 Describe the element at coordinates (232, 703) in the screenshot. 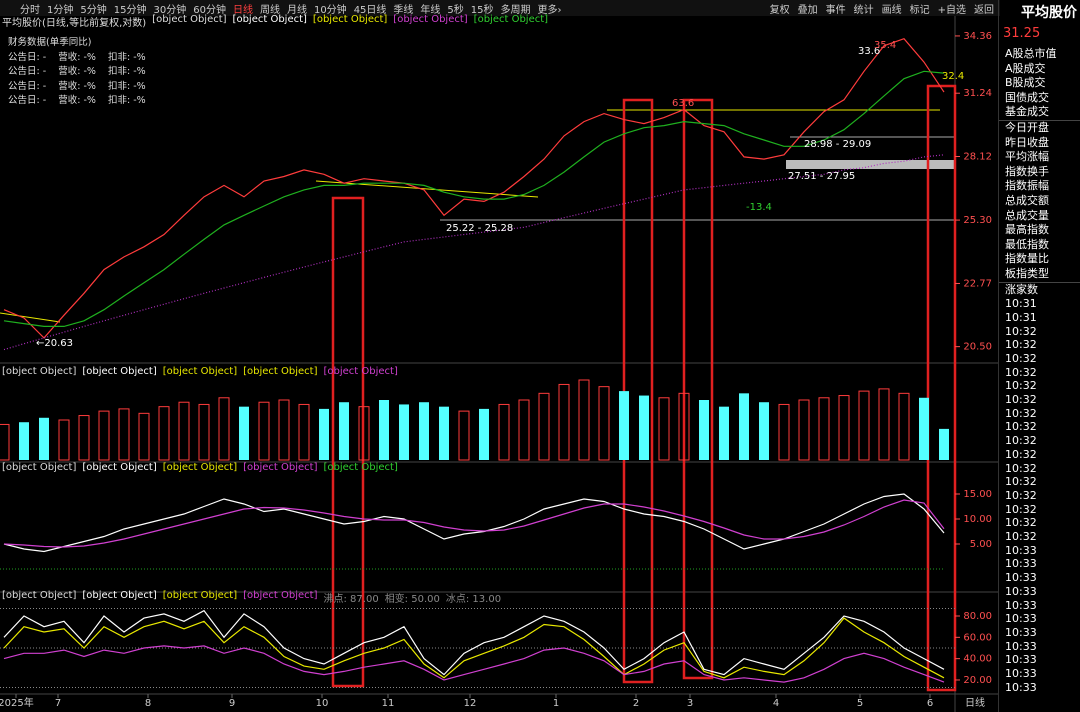

I see `x-tick-label: 9` at that location.